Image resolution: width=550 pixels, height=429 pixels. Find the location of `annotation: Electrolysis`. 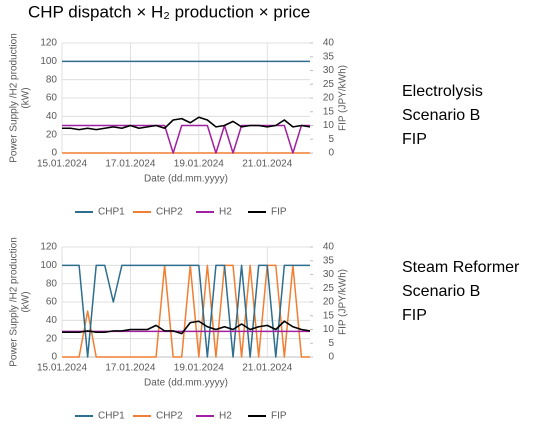

annotation: Electrolysis is located at coordinates (442, 91).